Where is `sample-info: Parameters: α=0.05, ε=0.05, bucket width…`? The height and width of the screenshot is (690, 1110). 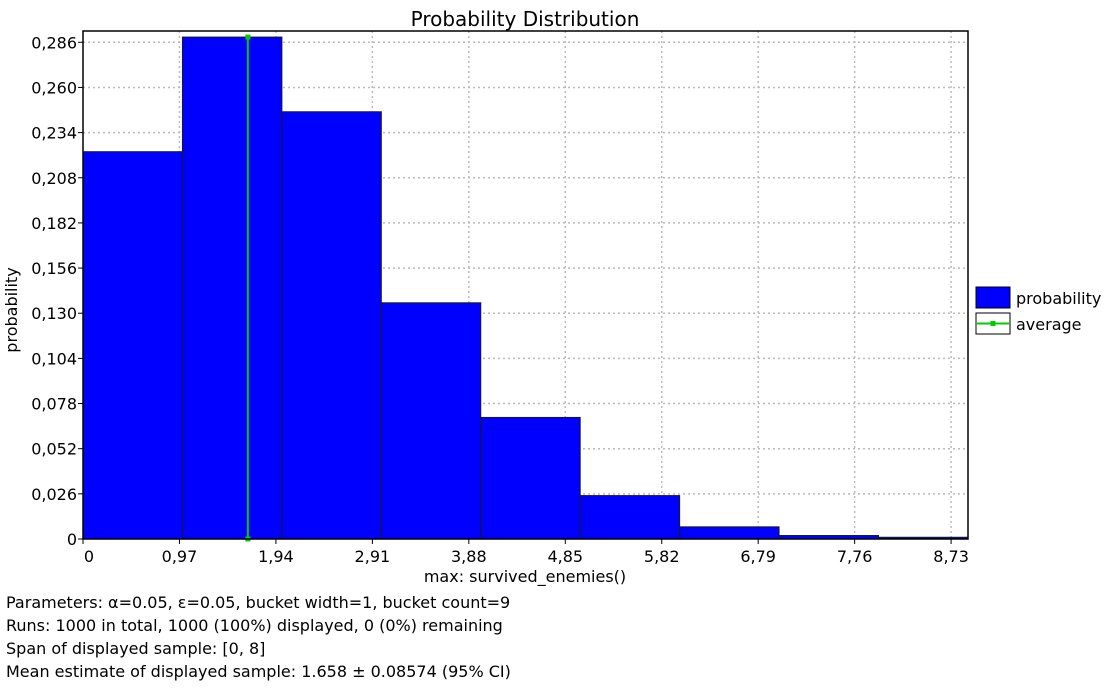 sample-info: Parameters: α=0.05, ε=0.05, bucket width… is located at coordinates (258, 637).